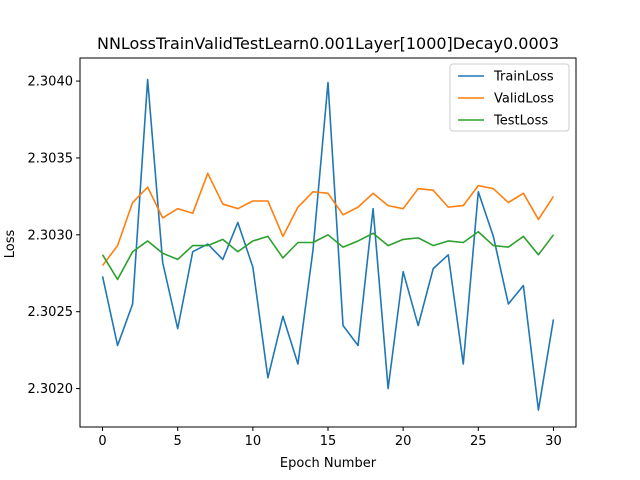 The height and width of the screenshot is (480, 640). I want to click on legend: TrainLoss ValidLoss TestLoss, so click(509, 97).